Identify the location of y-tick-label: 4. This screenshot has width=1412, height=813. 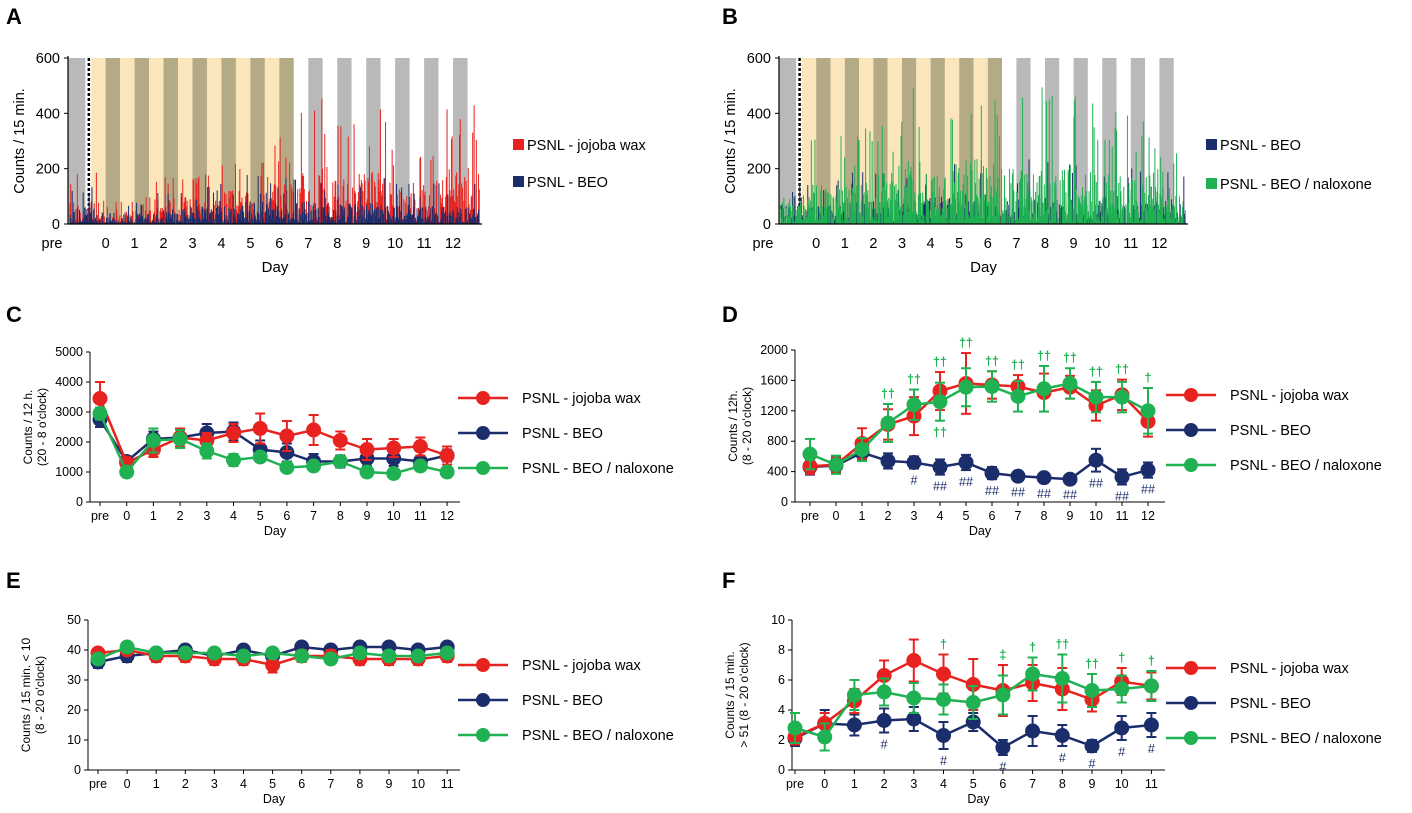
(781, 710).